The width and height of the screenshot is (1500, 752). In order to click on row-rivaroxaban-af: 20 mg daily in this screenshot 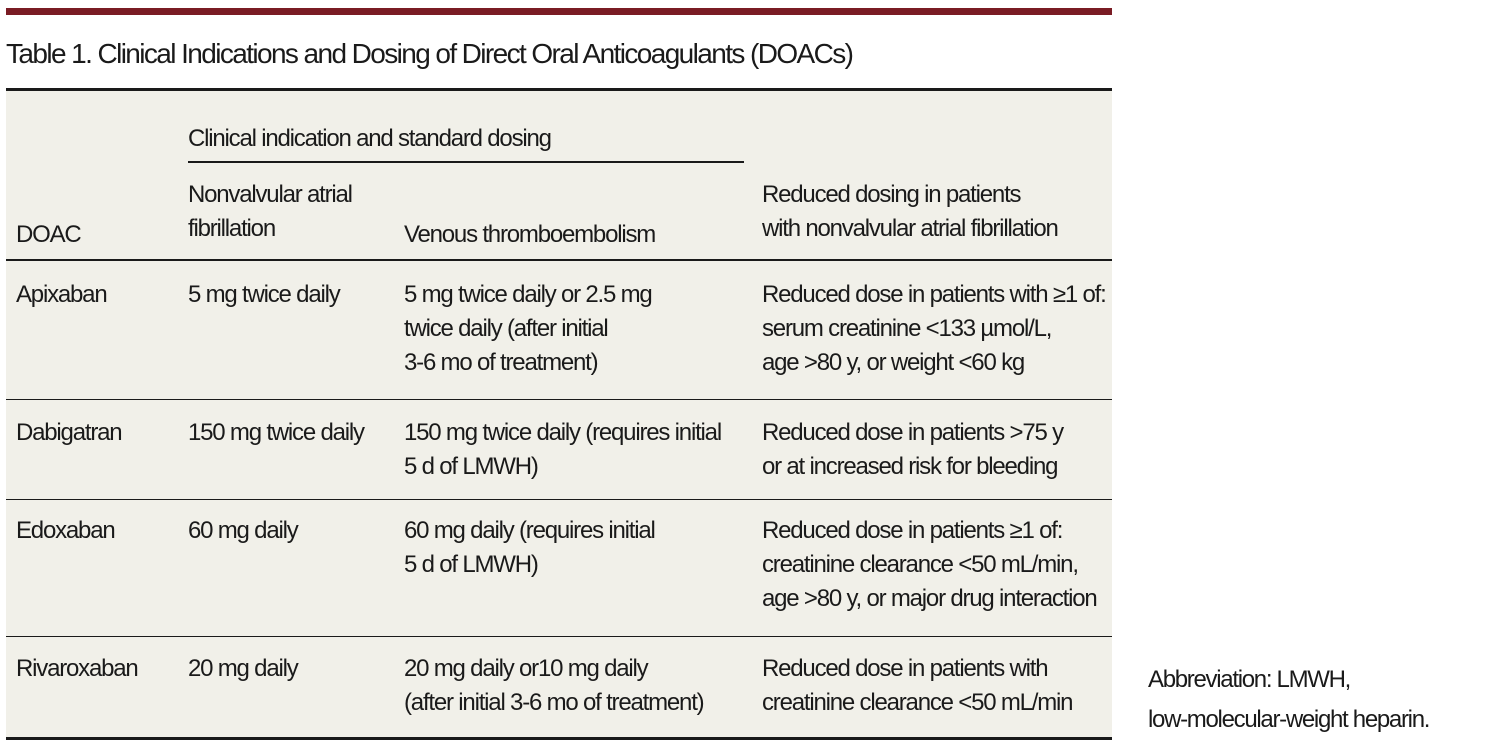, I will do `click(243, 668)`.